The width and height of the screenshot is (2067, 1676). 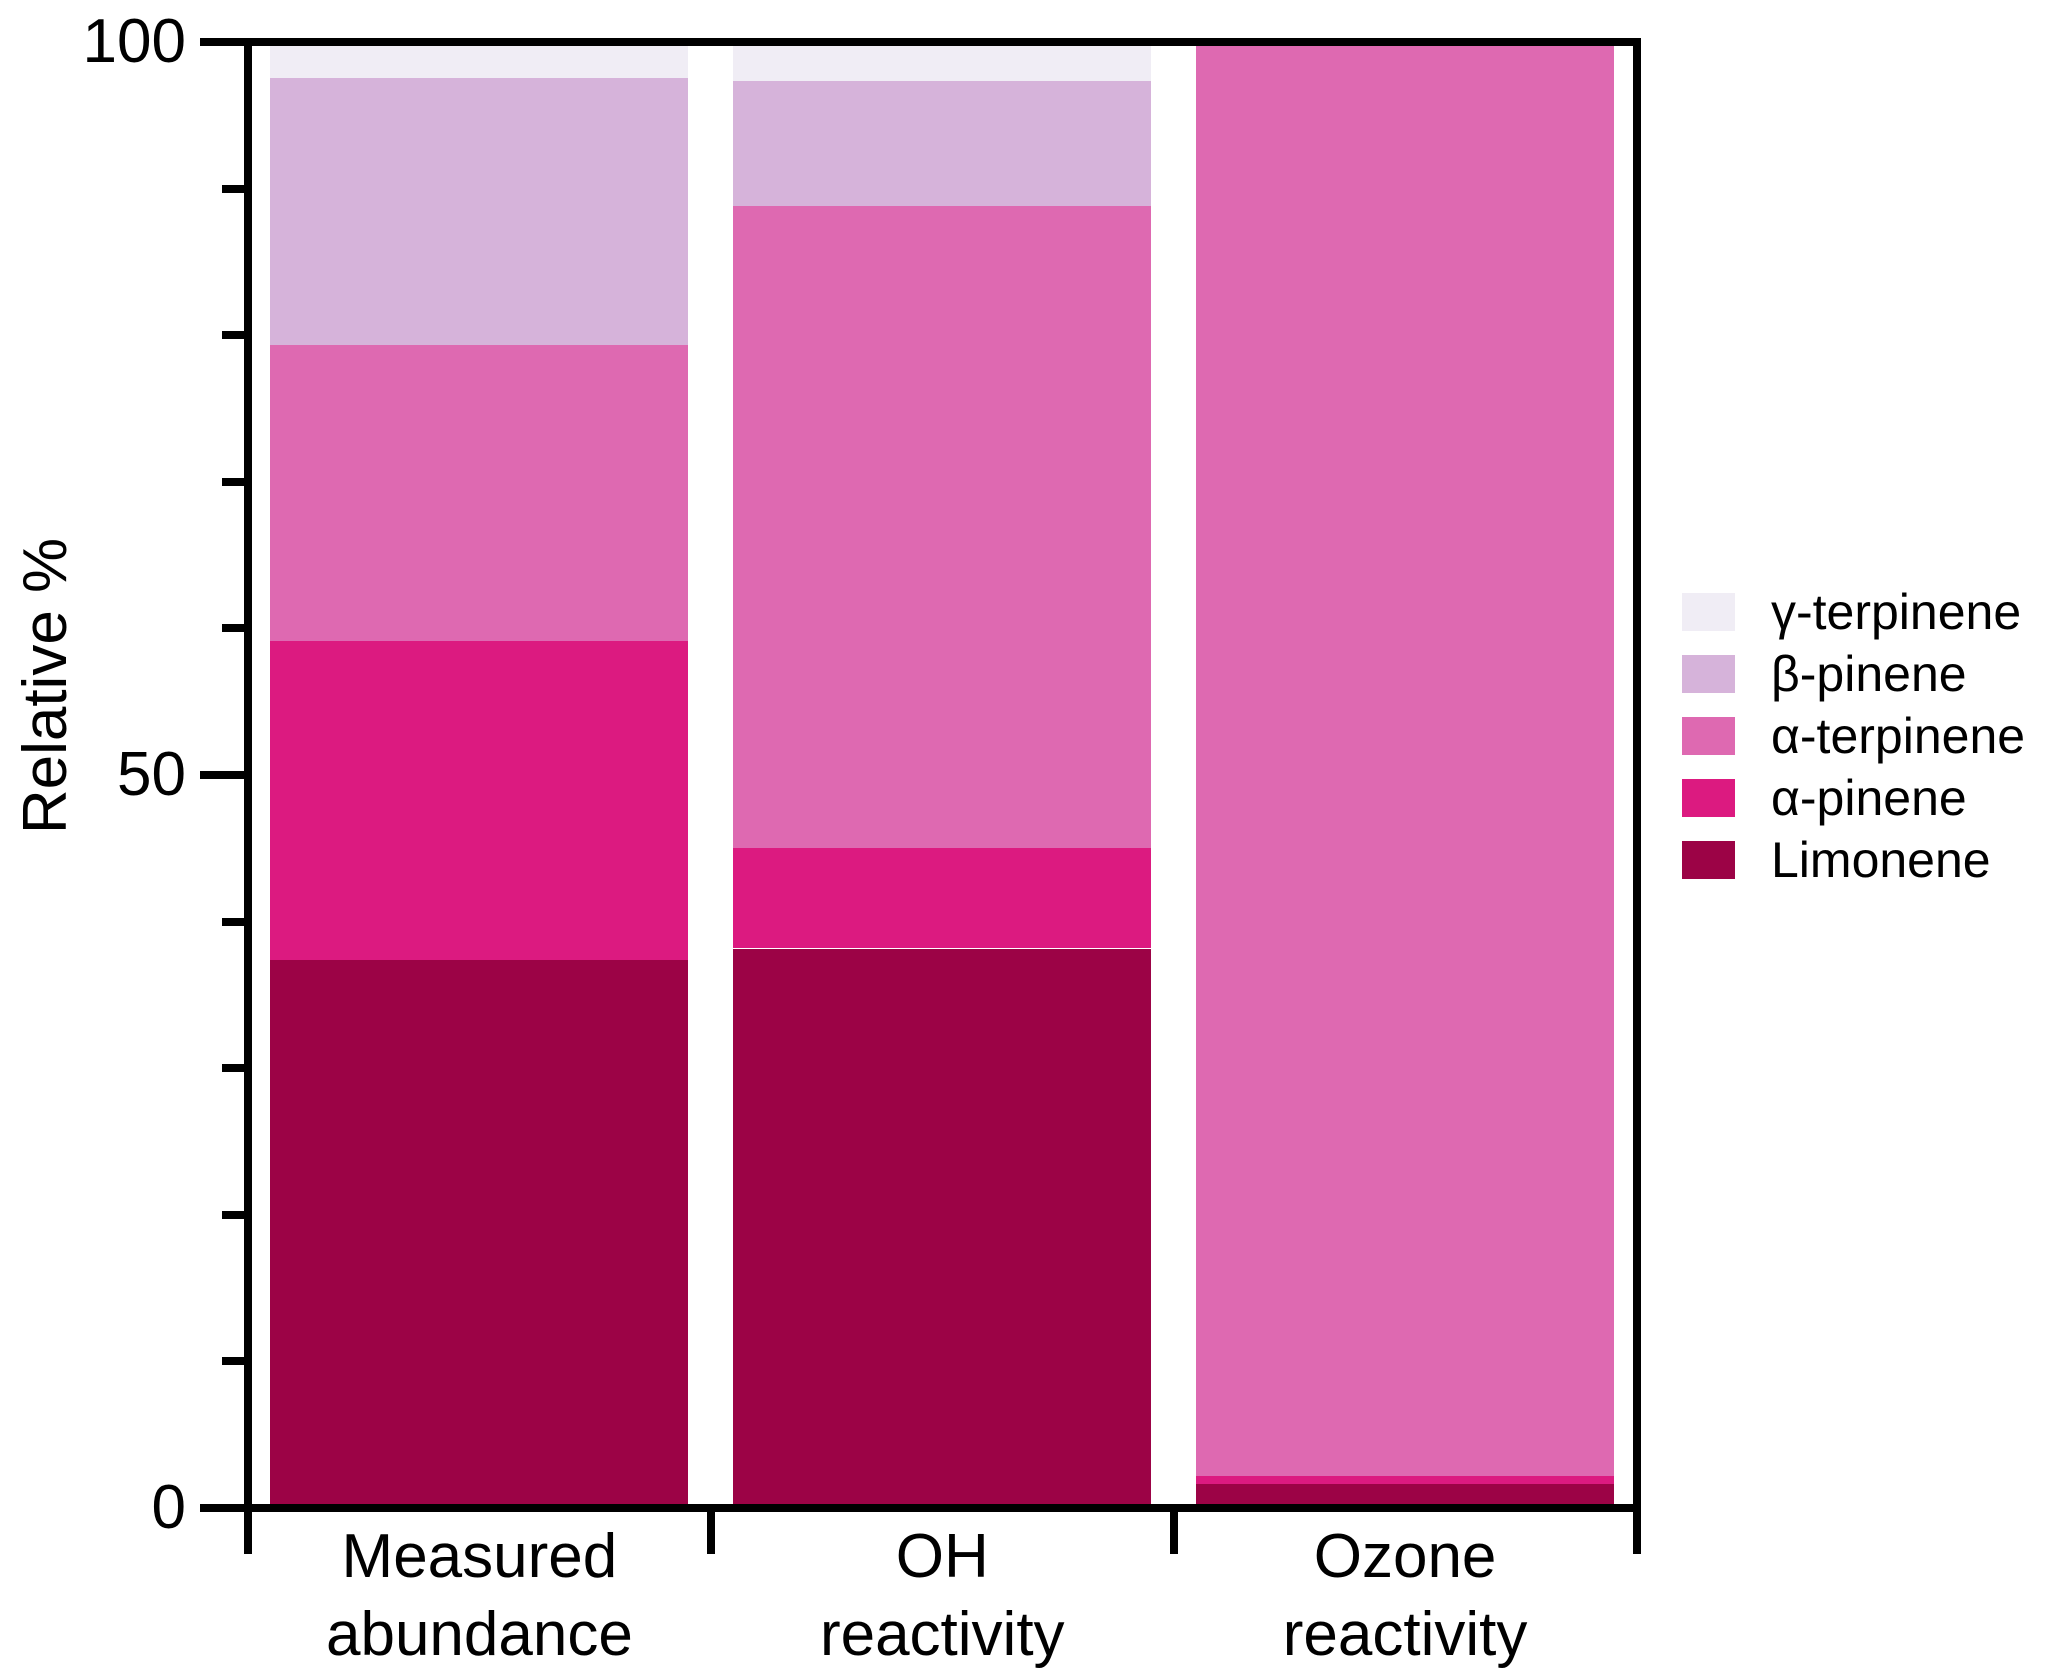 I want to click on x-category-label: Ozone reactivity, so click(x=1405, y=1596).